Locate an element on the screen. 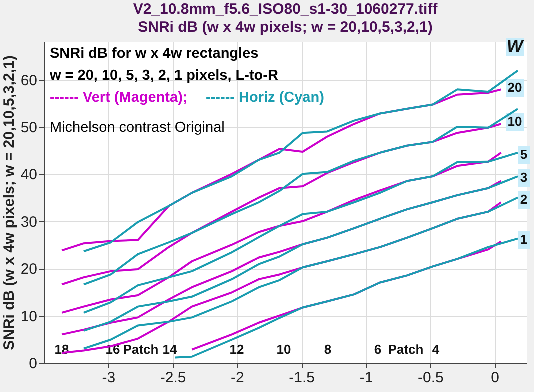 The height and width of the screenshot is (392, 534). y-tick-label: 60 is located at coordinates (29, 81).